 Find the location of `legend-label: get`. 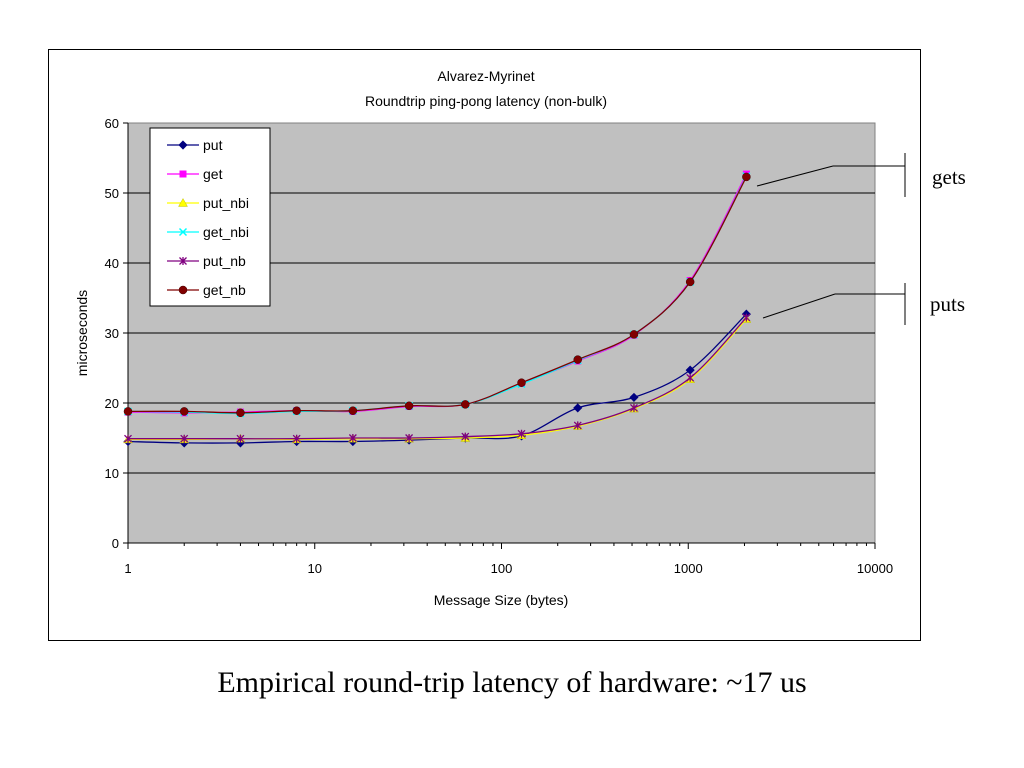

legend-label: get is located at coordinates (213, 174).